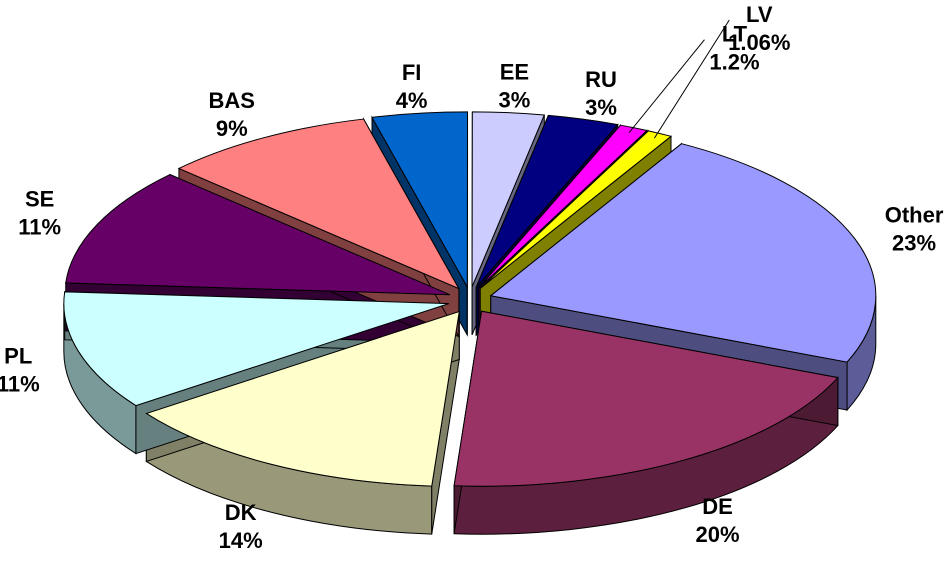  What do you see at coordinates (514, 71) in the screenshot?
I see `category-label: EE` at bounding box center [514, 71].